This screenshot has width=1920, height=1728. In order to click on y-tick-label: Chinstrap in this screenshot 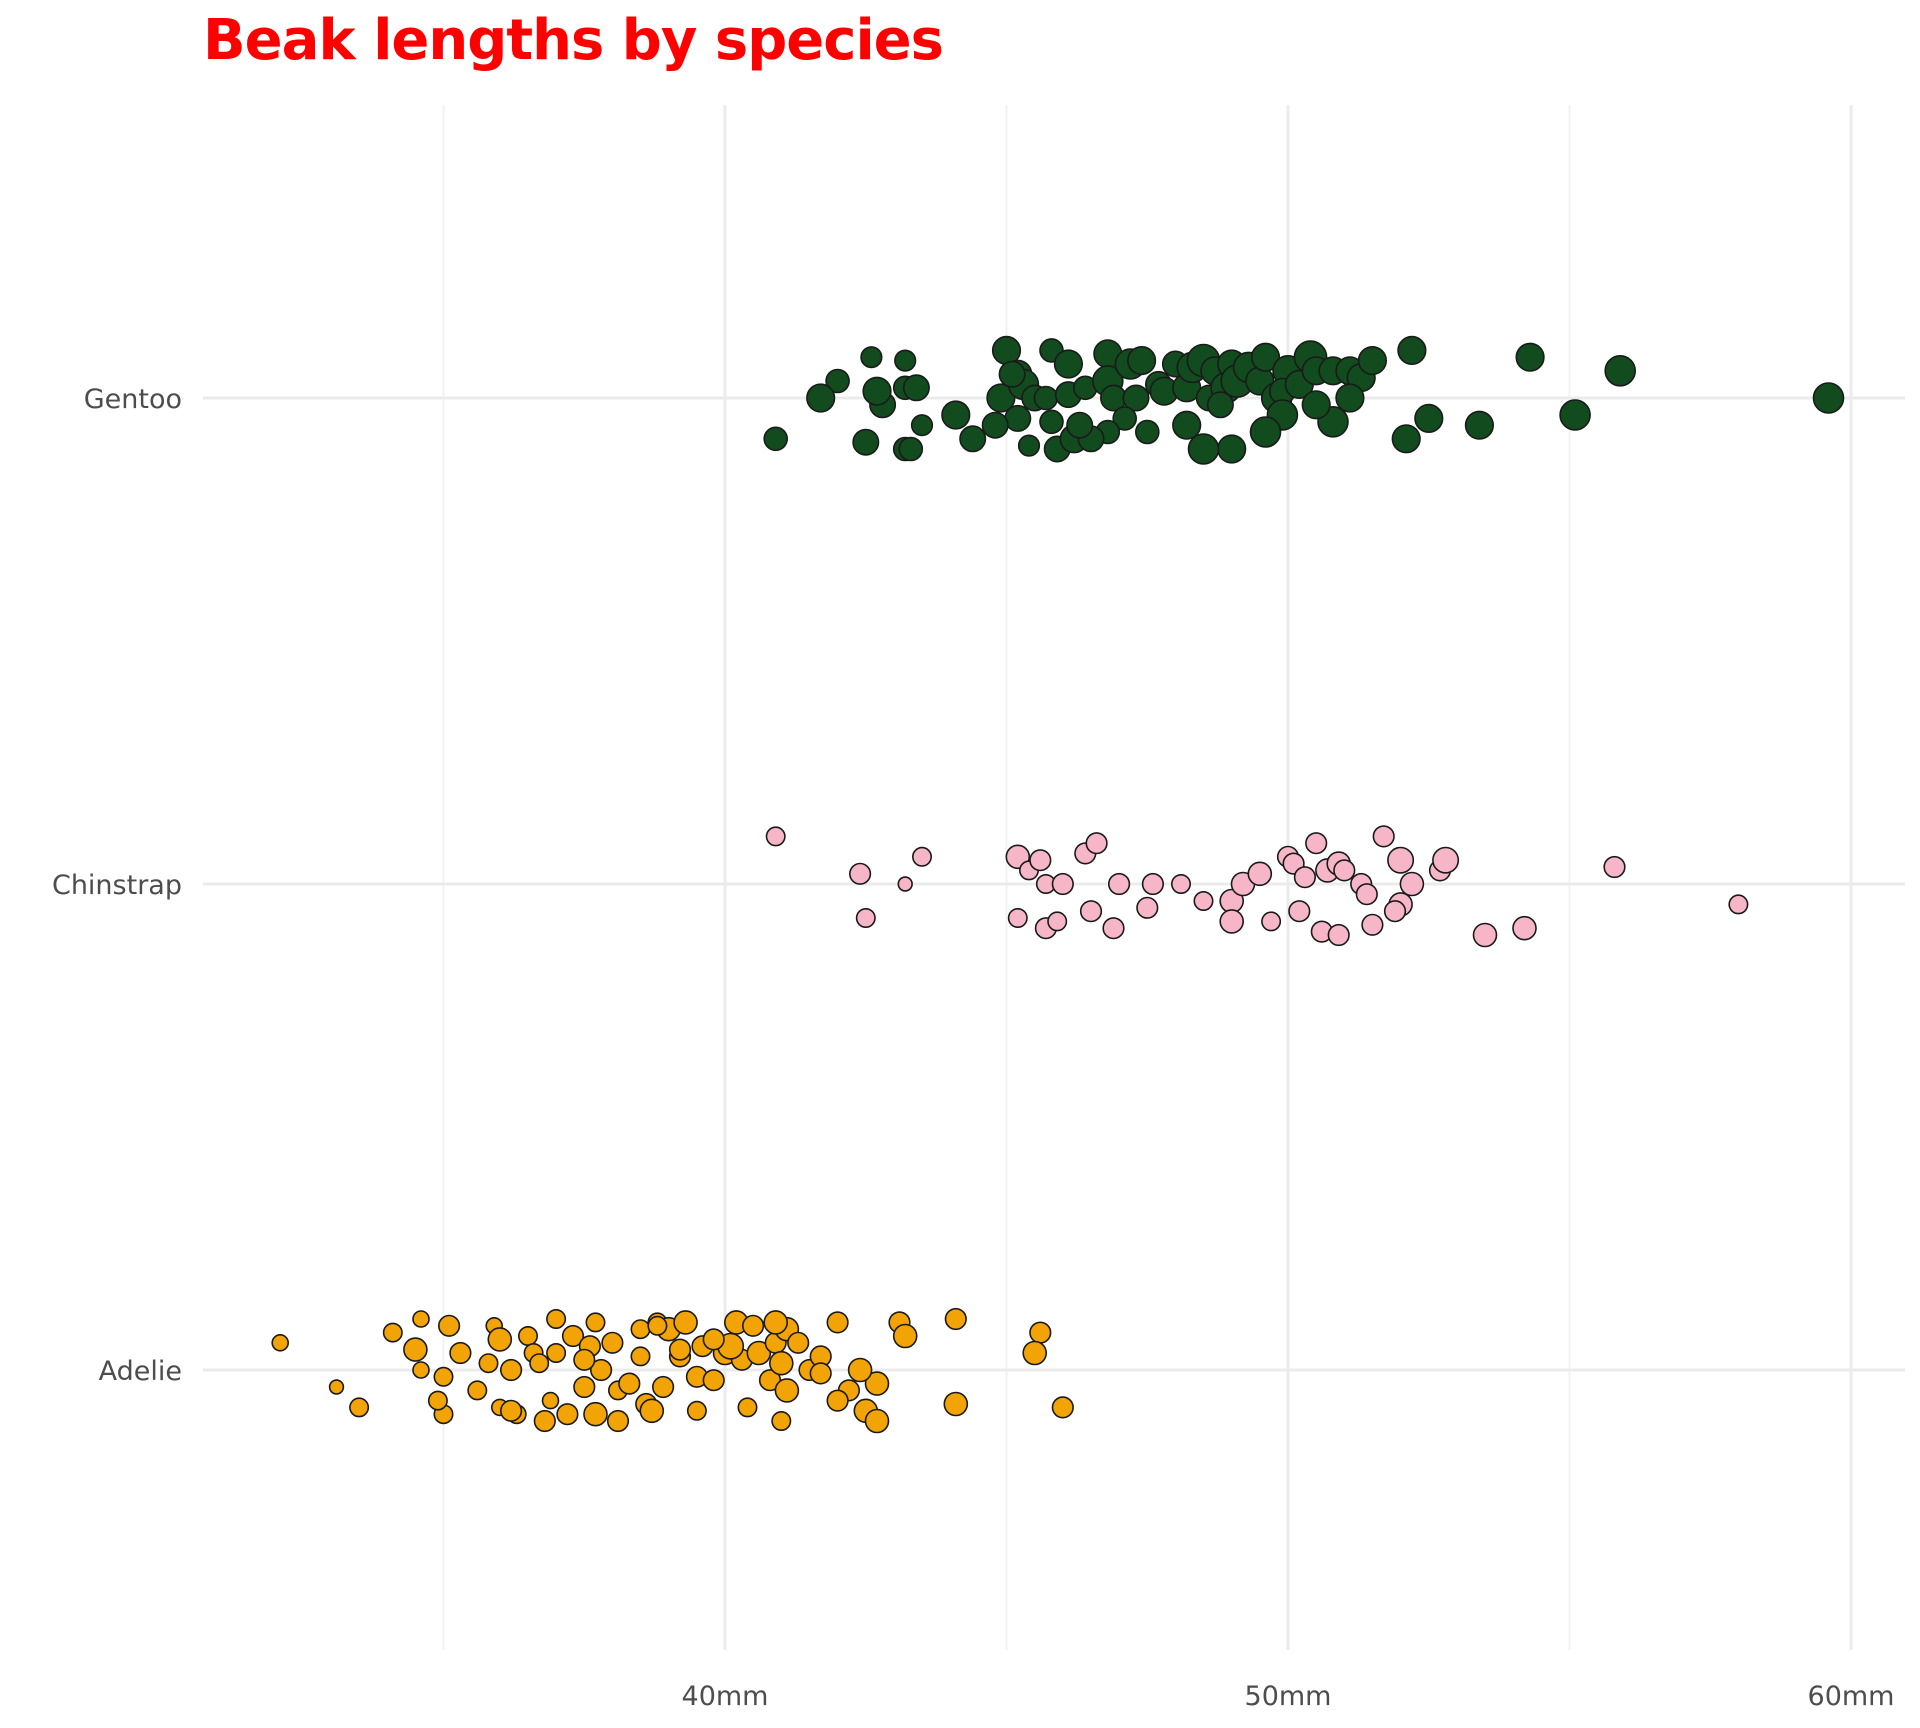, I will do `click(117, 885)`.